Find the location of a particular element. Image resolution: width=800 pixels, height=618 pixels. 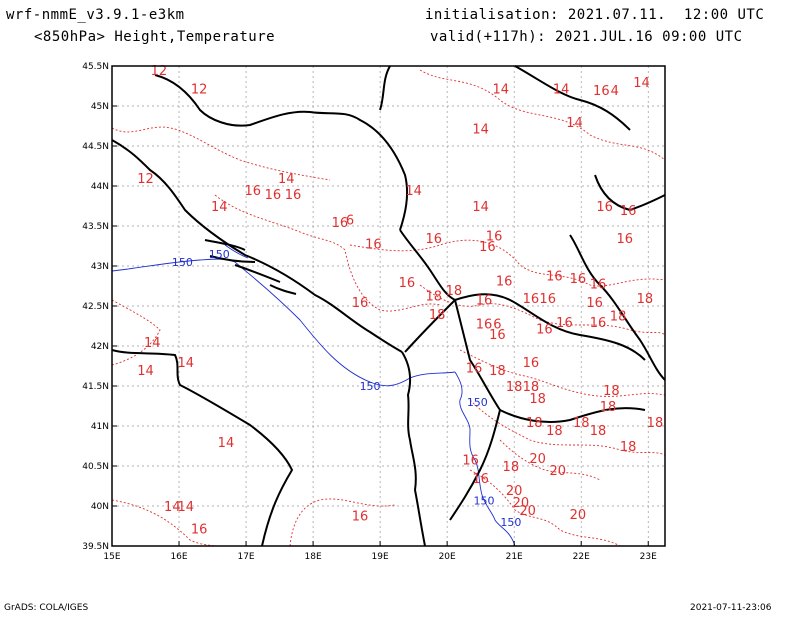

tick-label-lon: 19E is located at coordinates (380, 557).